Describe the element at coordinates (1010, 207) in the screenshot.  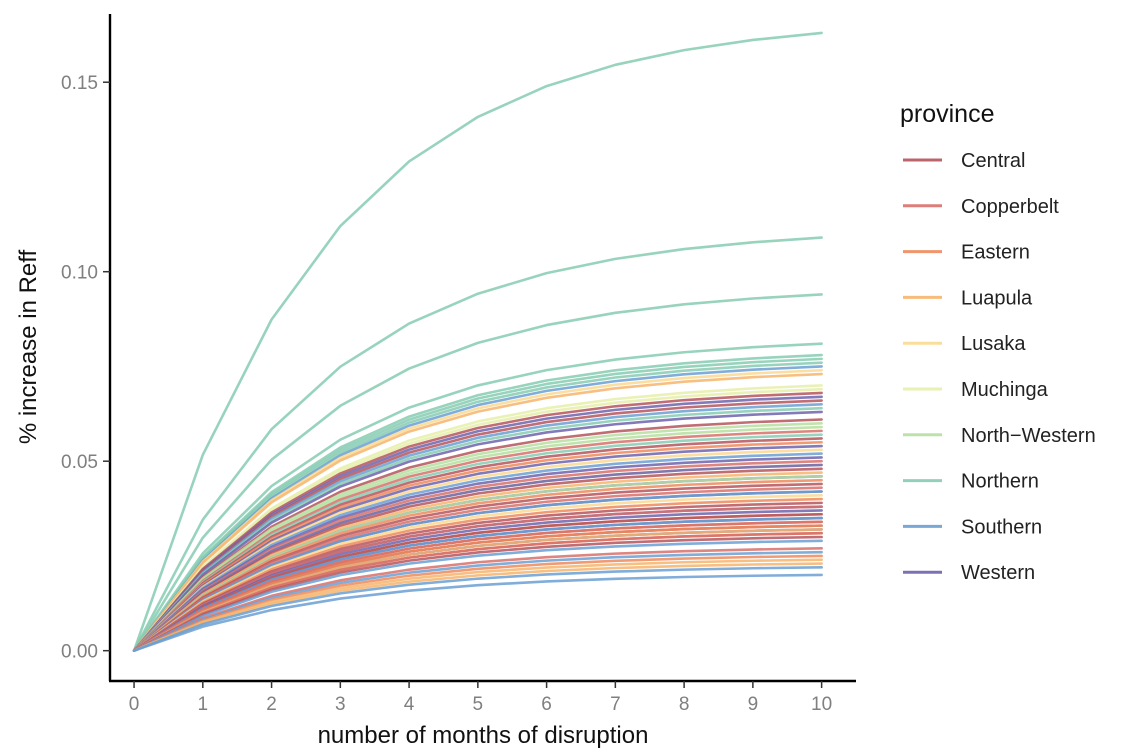
I see `legend-label: Copperbelt` at that location.